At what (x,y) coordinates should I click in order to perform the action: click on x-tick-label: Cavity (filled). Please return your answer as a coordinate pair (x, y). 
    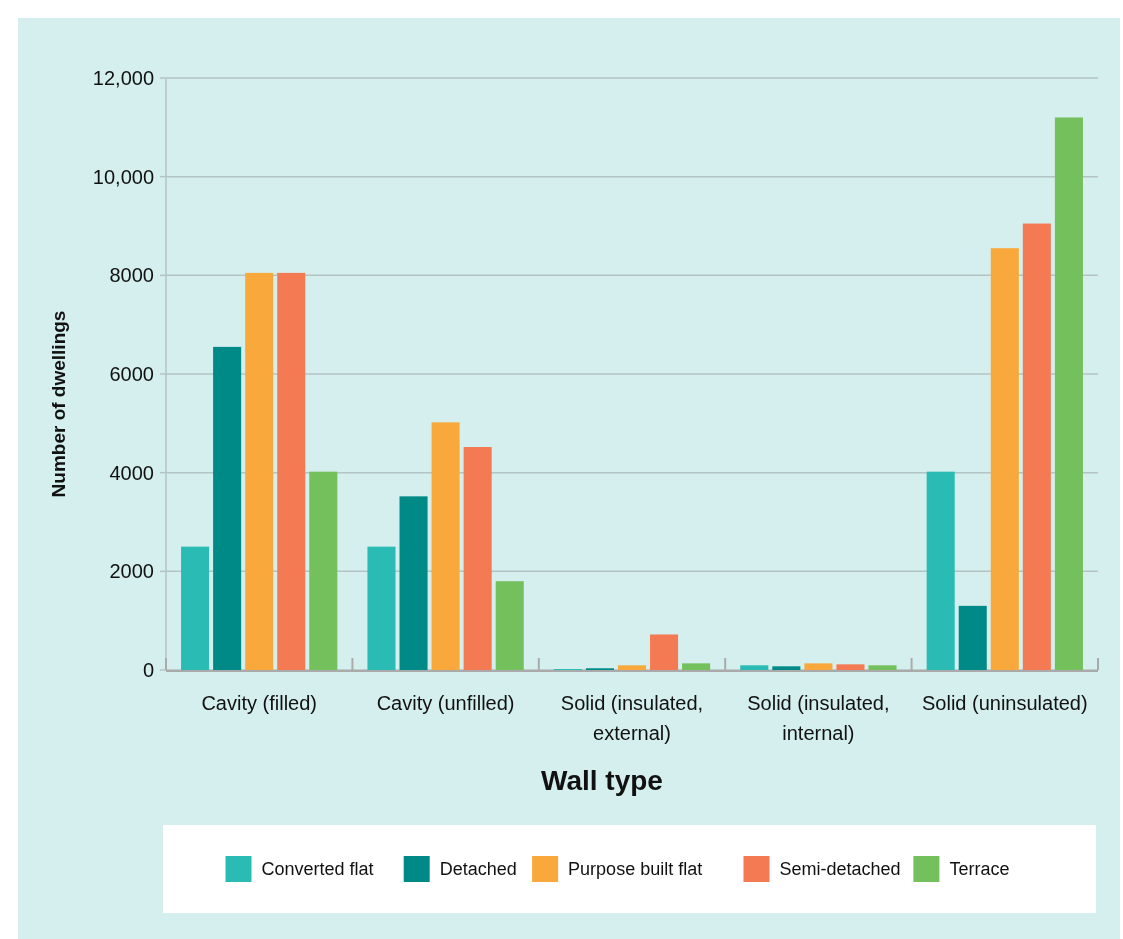
    Looking at the image, I should click on (259, 703).